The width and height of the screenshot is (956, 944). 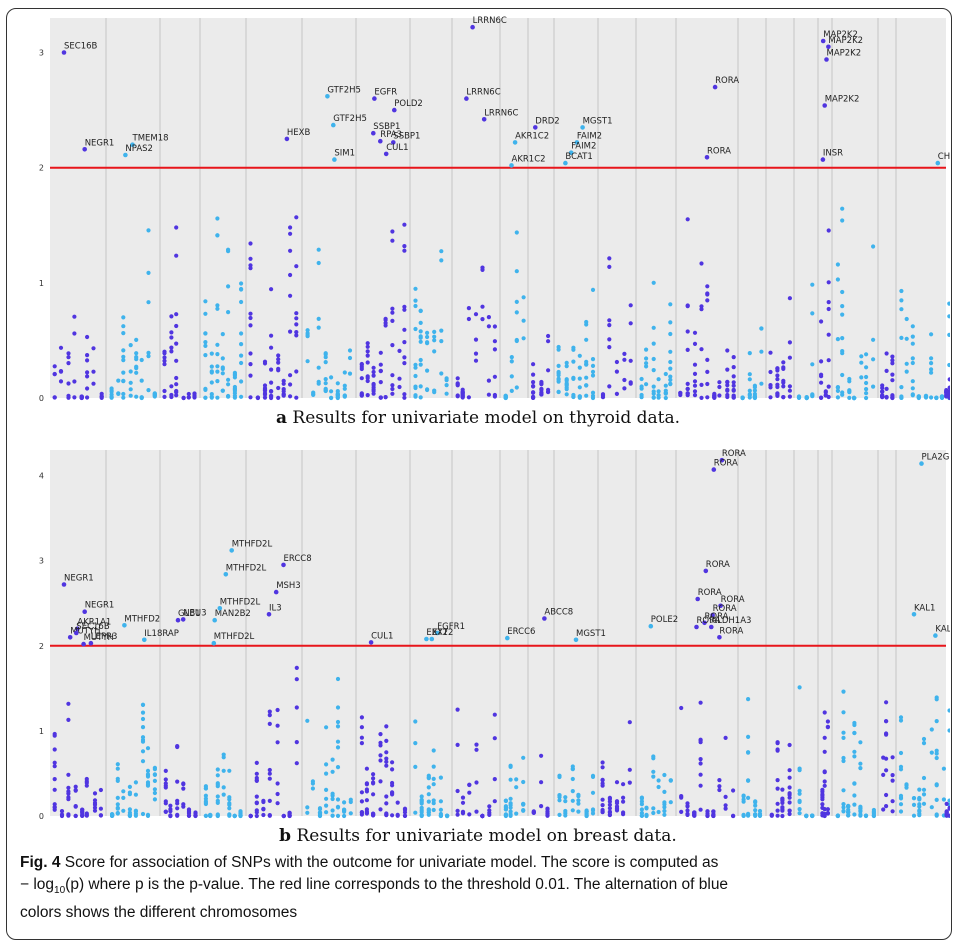 What do you see at coordinates (944, 157) in the screenshot?
I see `gene-label: CHEK2` at bounding box center [944, 157].